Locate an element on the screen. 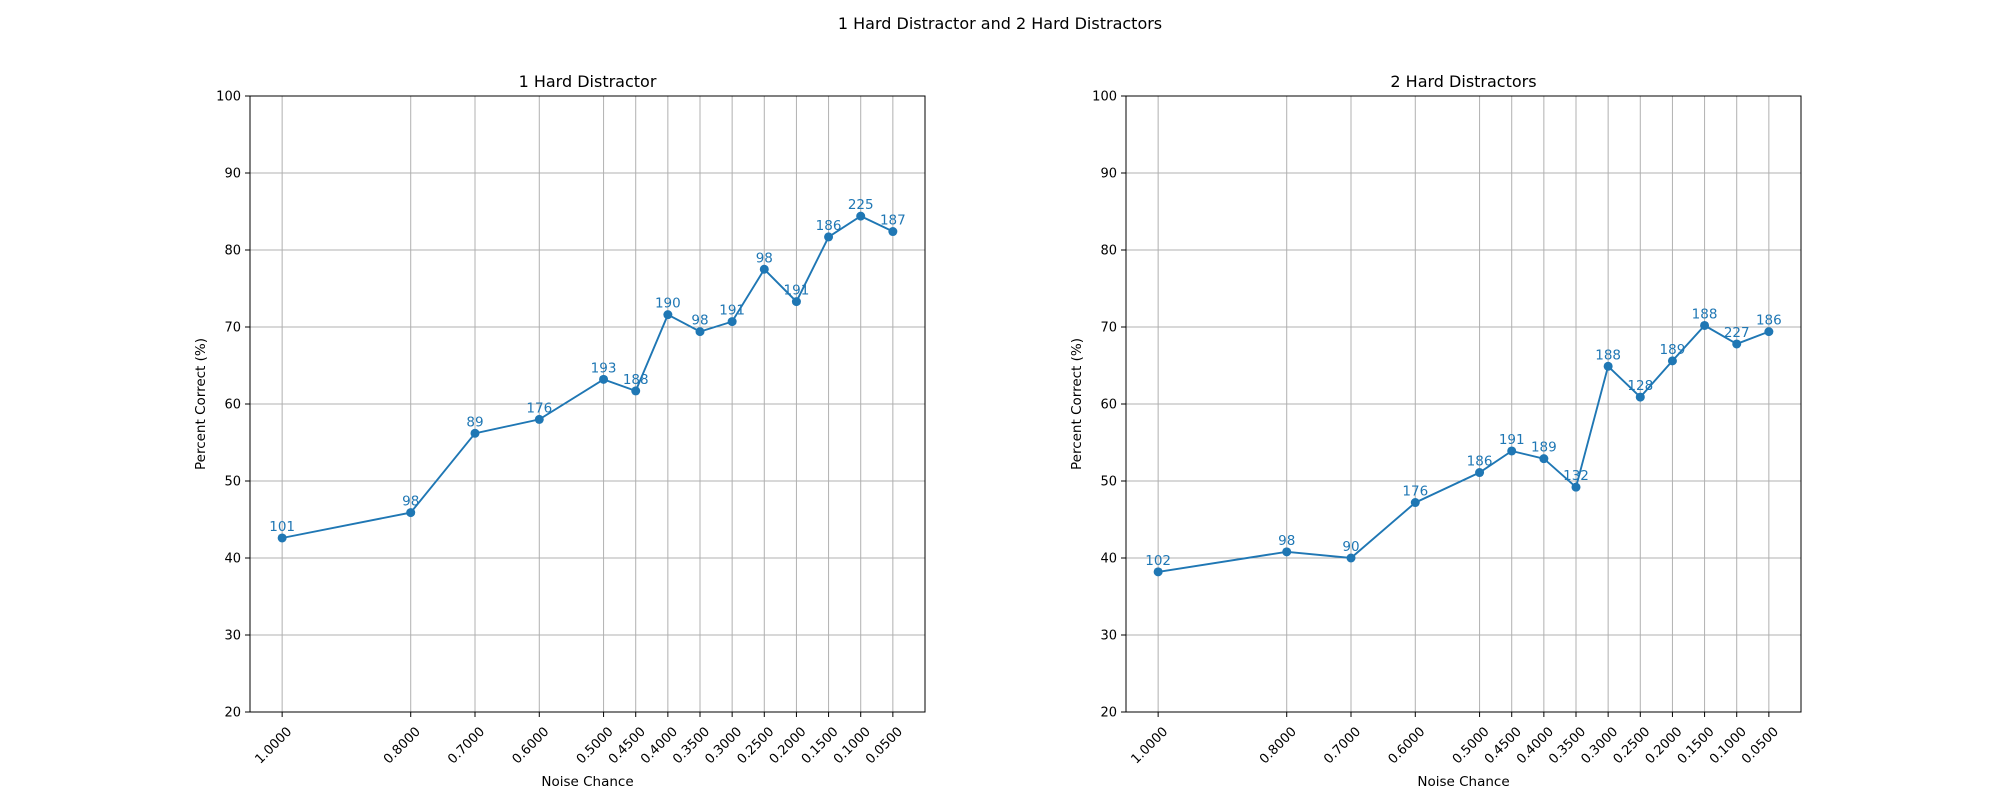 This screenshot has height=800, width=2000. data-label: 128 is located at coordinates (1640, 386).